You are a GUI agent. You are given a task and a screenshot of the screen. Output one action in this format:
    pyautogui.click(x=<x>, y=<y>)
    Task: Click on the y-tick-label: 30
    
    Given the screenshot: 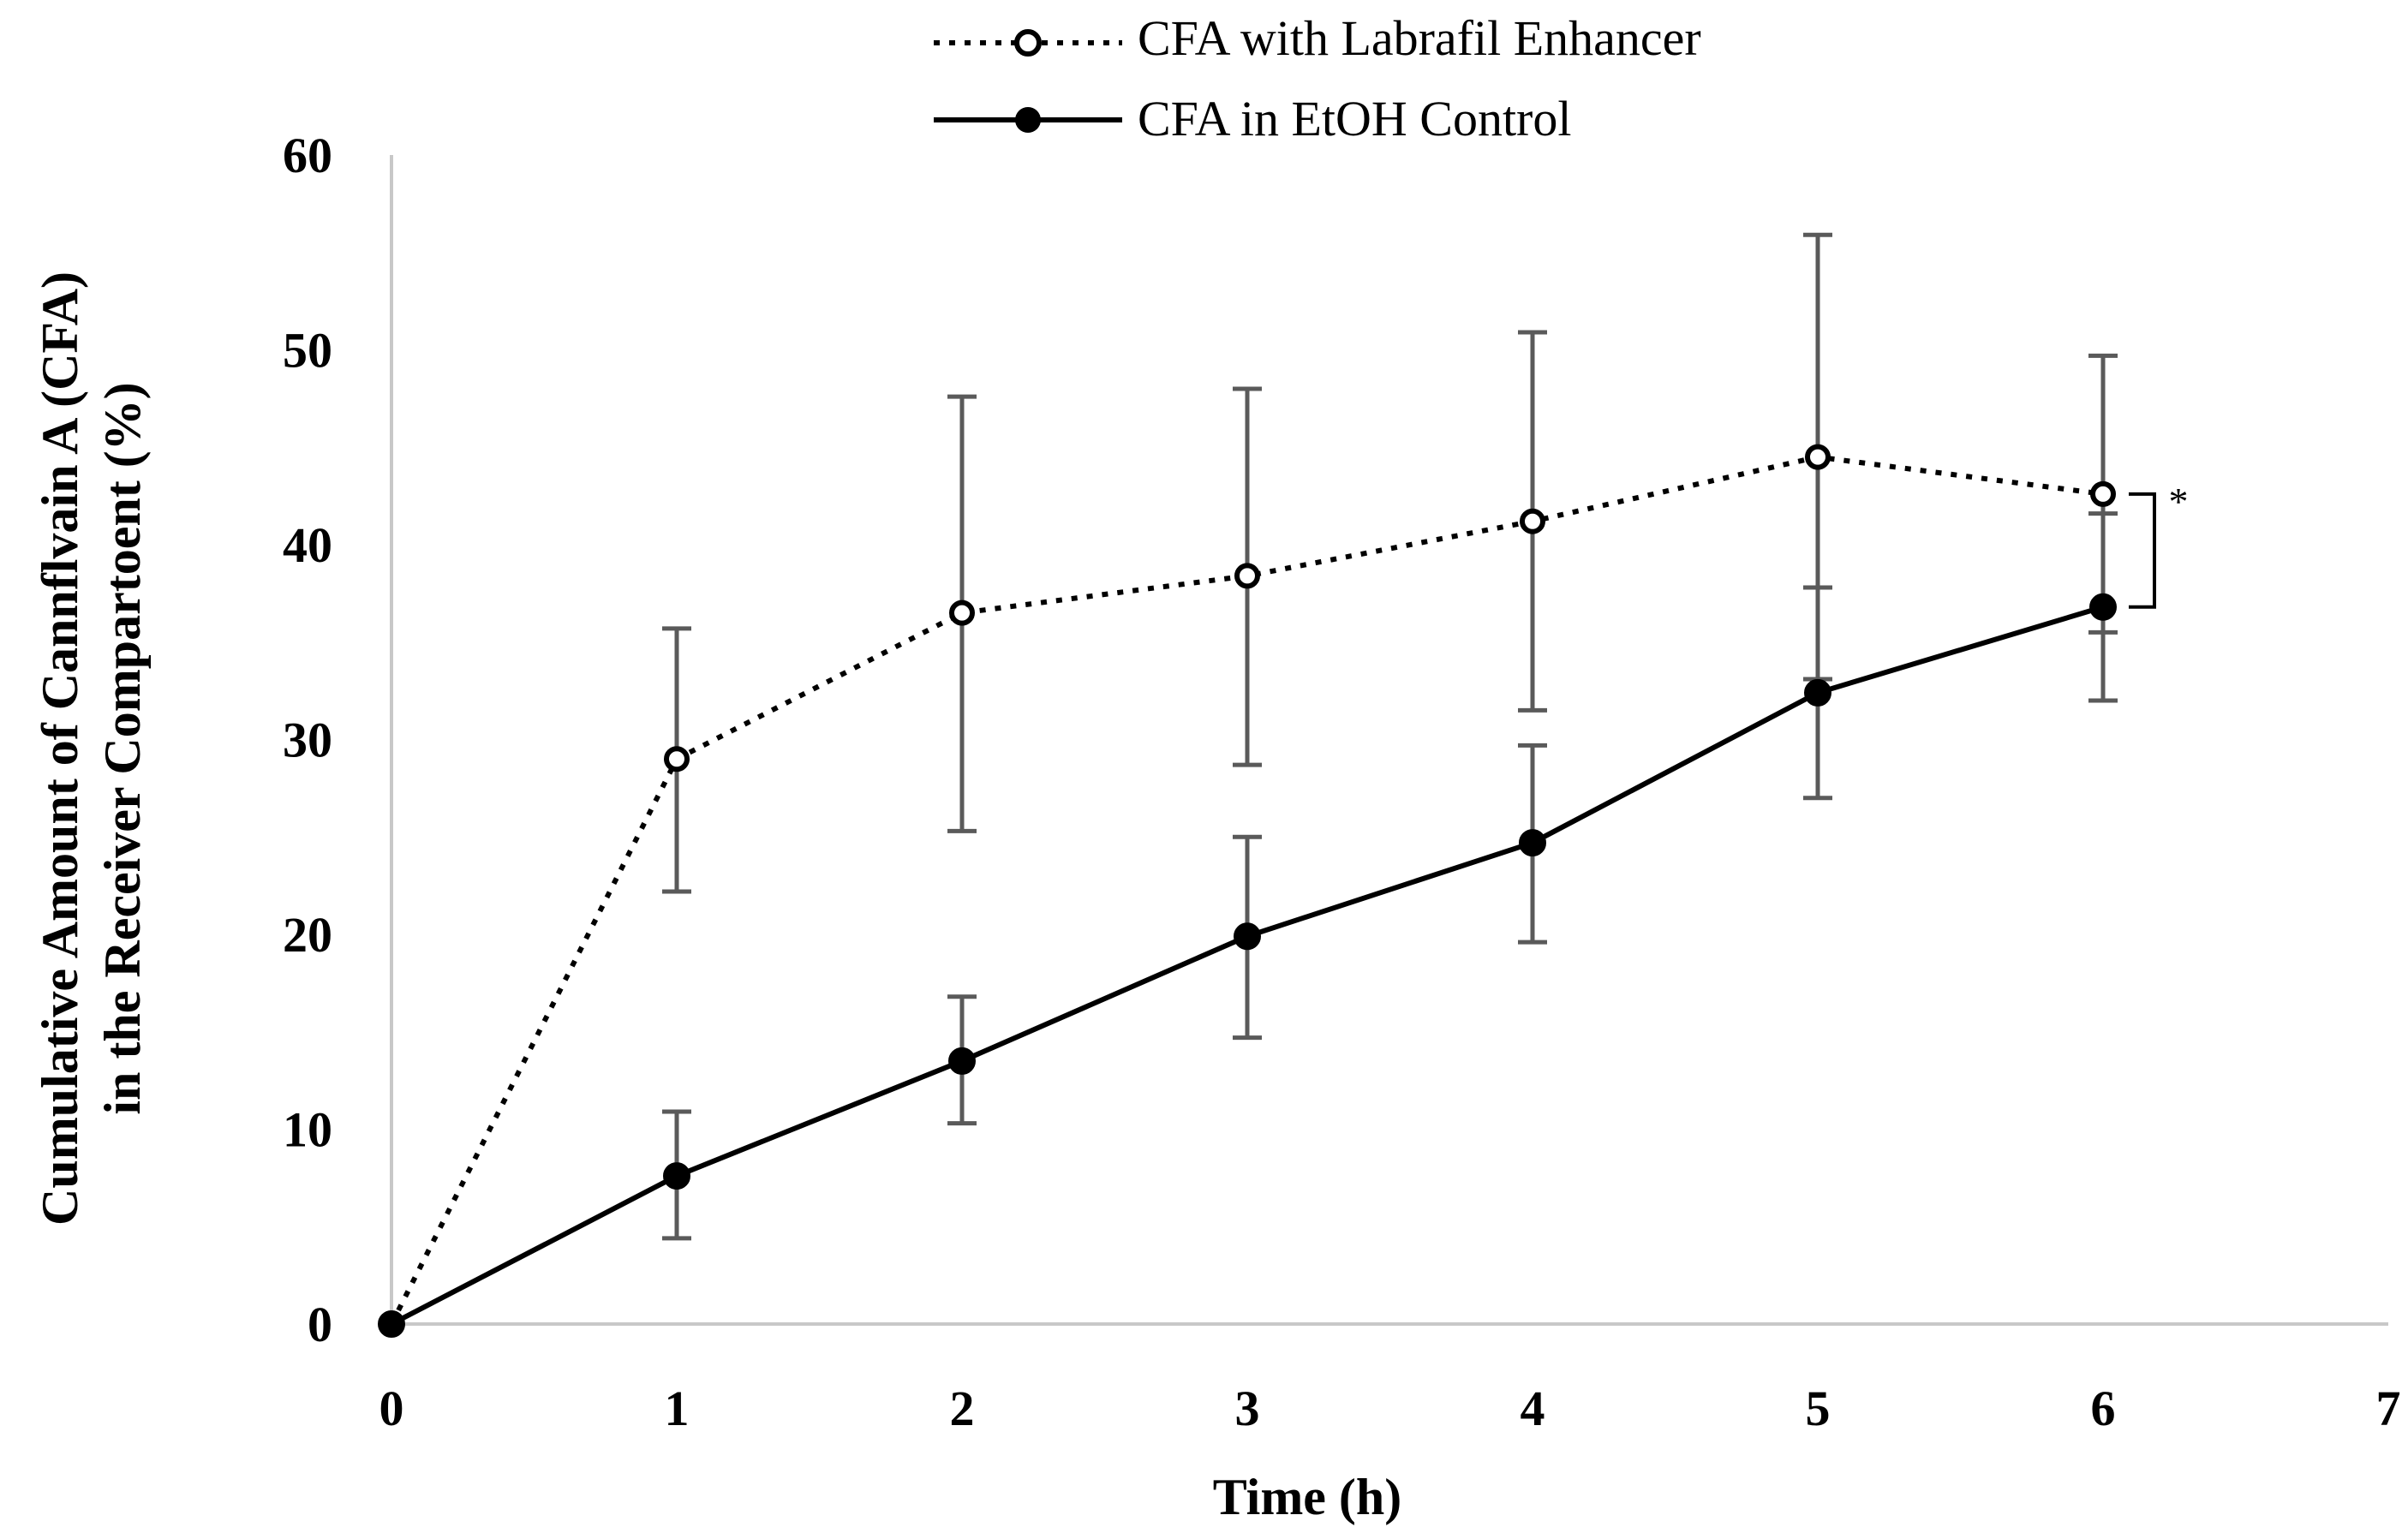 What is the action you would take?
    pyautogui.click(x=307, y=740)
    